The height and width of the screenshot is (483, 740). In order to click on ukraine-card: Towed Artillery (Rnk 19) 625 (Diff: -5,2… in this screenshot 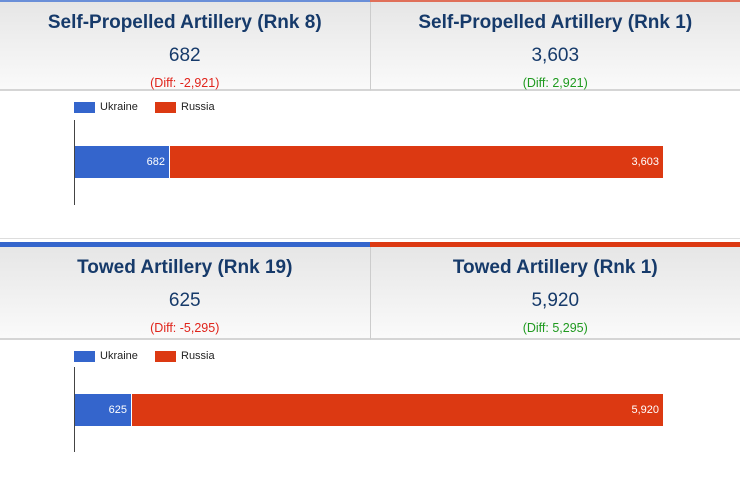, I will do `click(185, 293)`.